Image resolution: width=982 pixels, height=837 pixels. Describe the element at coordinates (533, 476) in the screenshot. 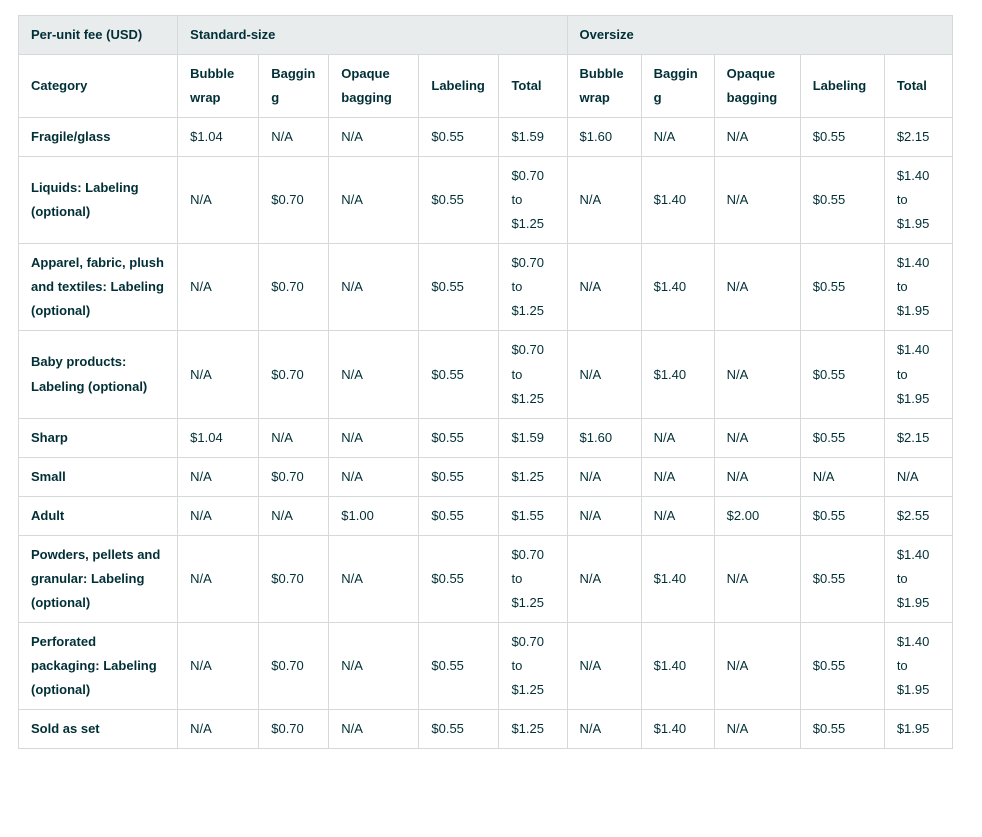

I see `fee-cell-standard: $1.25` at that location.